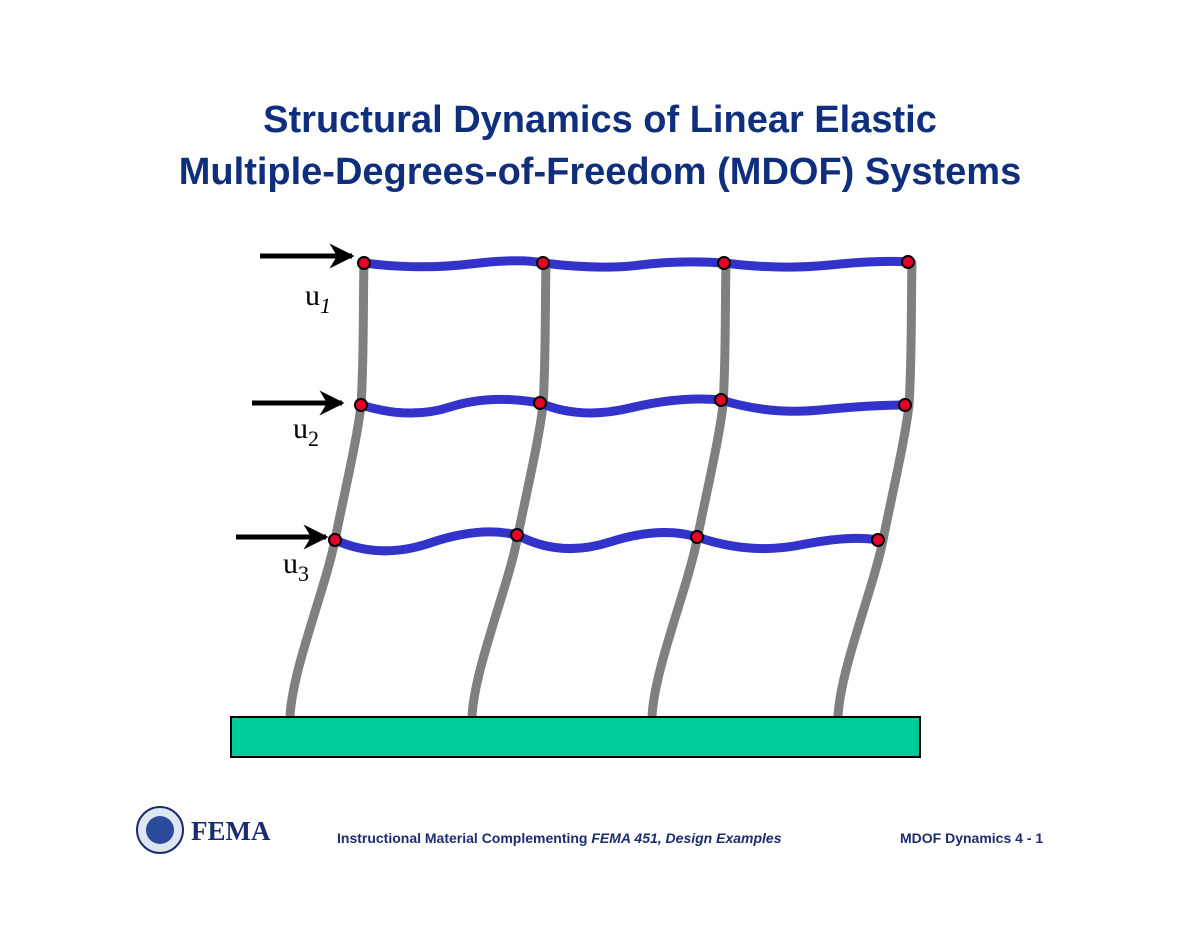  Describe the element at coordinates (303, 573) in the screenshot. I see `text-part: 3` at that location.